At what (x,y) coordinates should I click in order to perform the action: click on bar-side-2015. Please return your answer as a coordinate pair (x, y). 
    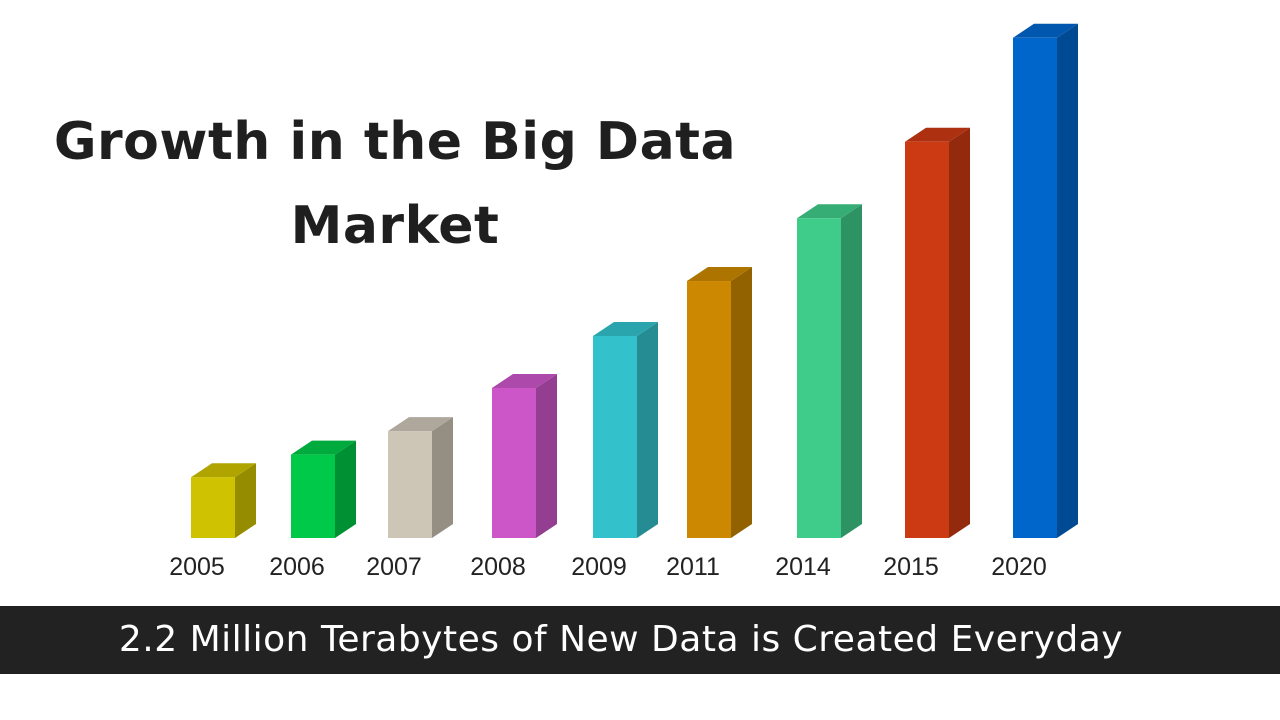
    Looking at the image, I should click on (959, 333).